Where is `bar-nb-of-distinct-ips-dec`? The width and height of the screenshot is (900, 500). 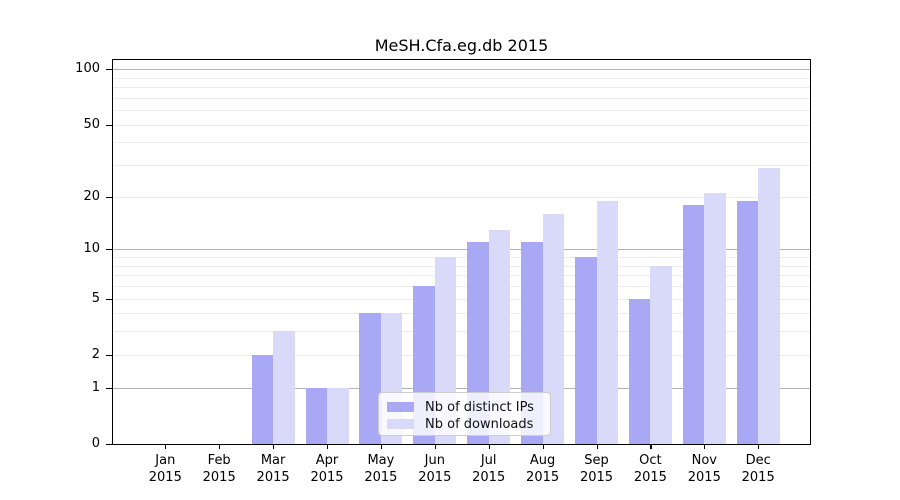 bar-nb-of-distinct-ips-dec is located at coordinates (747, 322).